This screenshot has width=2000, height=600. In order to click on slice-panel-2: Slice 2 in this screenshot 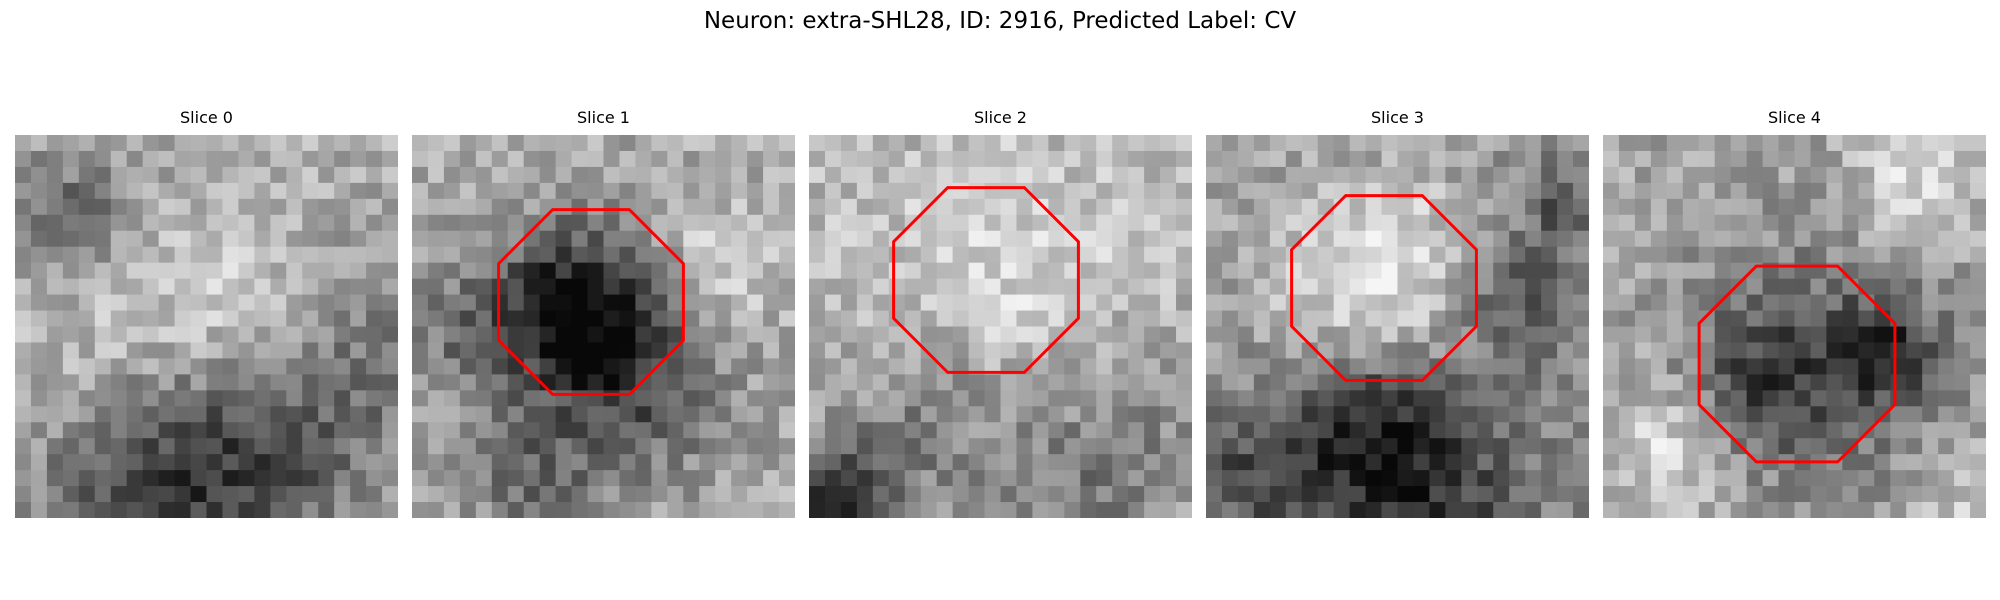, I will do `click(1000, 314)`.